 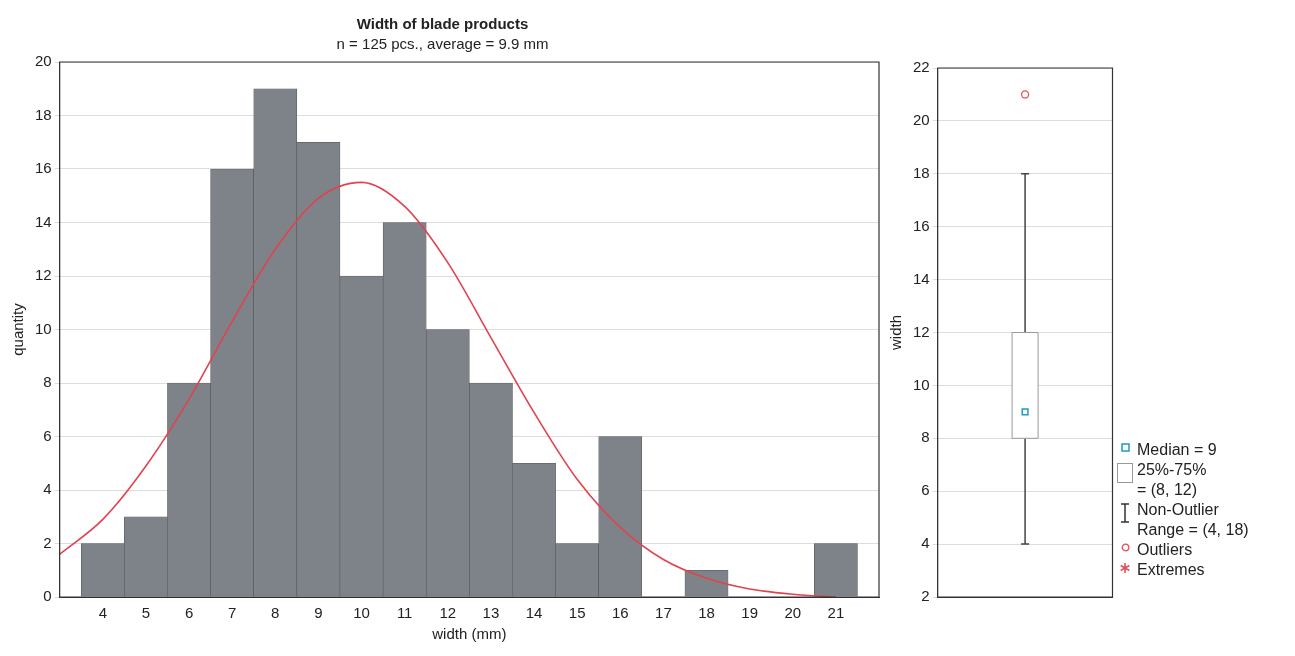 What do you see at coordinates (663, 613) in the screenshot?
I see `x-tick-label: 17` at bounding box center [663, 613].